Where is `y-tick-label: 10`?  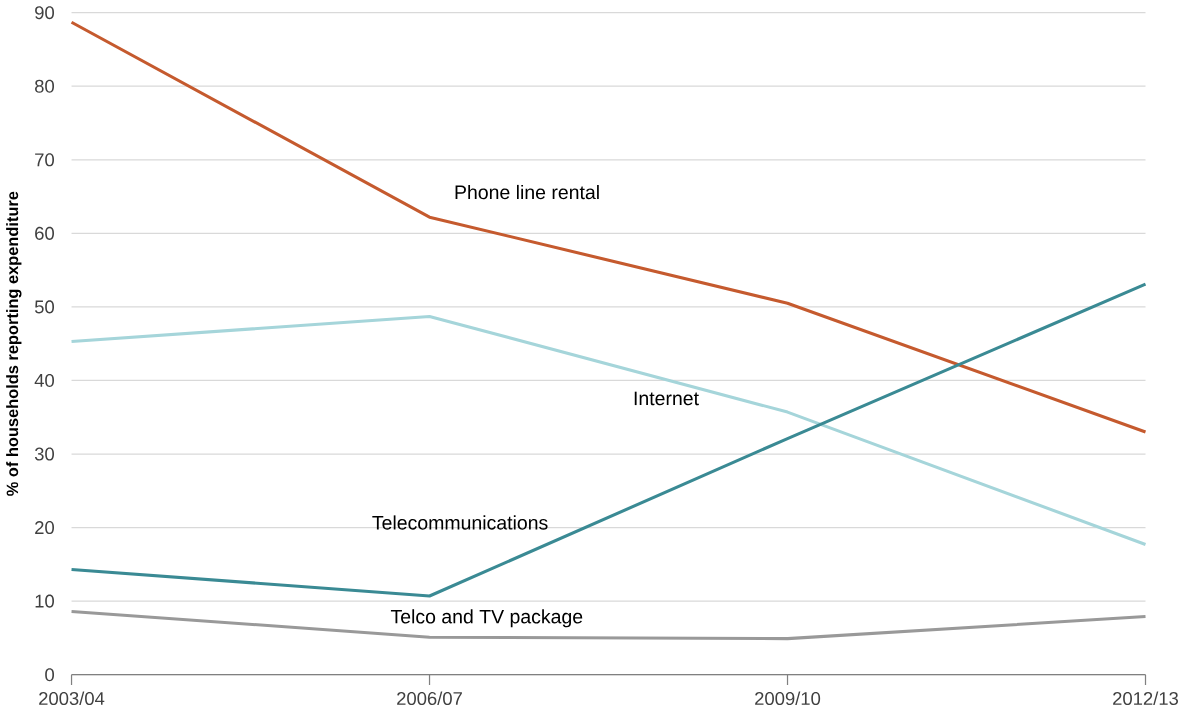
y-tick-label: 10 is located at coordinates (45, 601).